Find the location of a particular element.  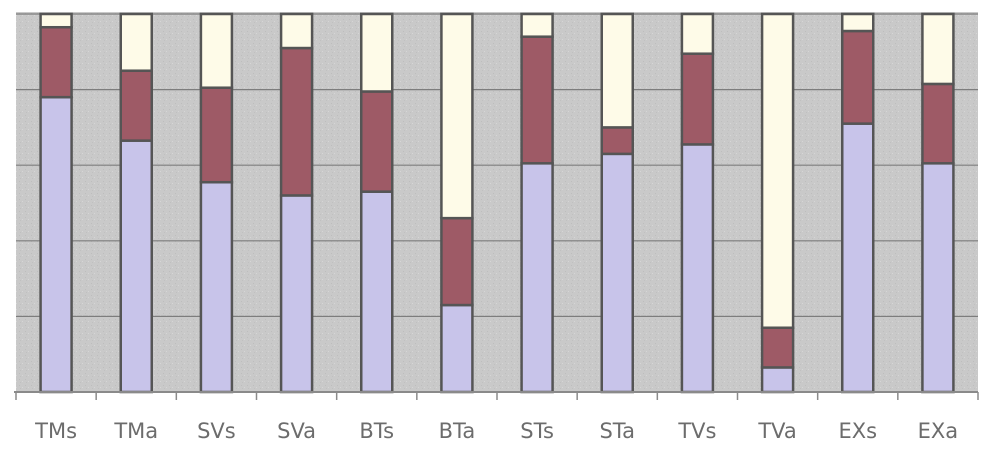

x-tick-label: TVs is located at coordinates (696, 431).